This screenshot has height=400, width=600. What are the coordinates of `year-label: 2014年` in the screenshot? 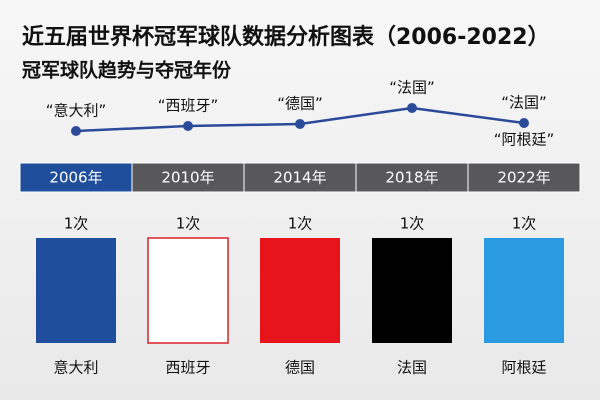 It's located at (299, 178).